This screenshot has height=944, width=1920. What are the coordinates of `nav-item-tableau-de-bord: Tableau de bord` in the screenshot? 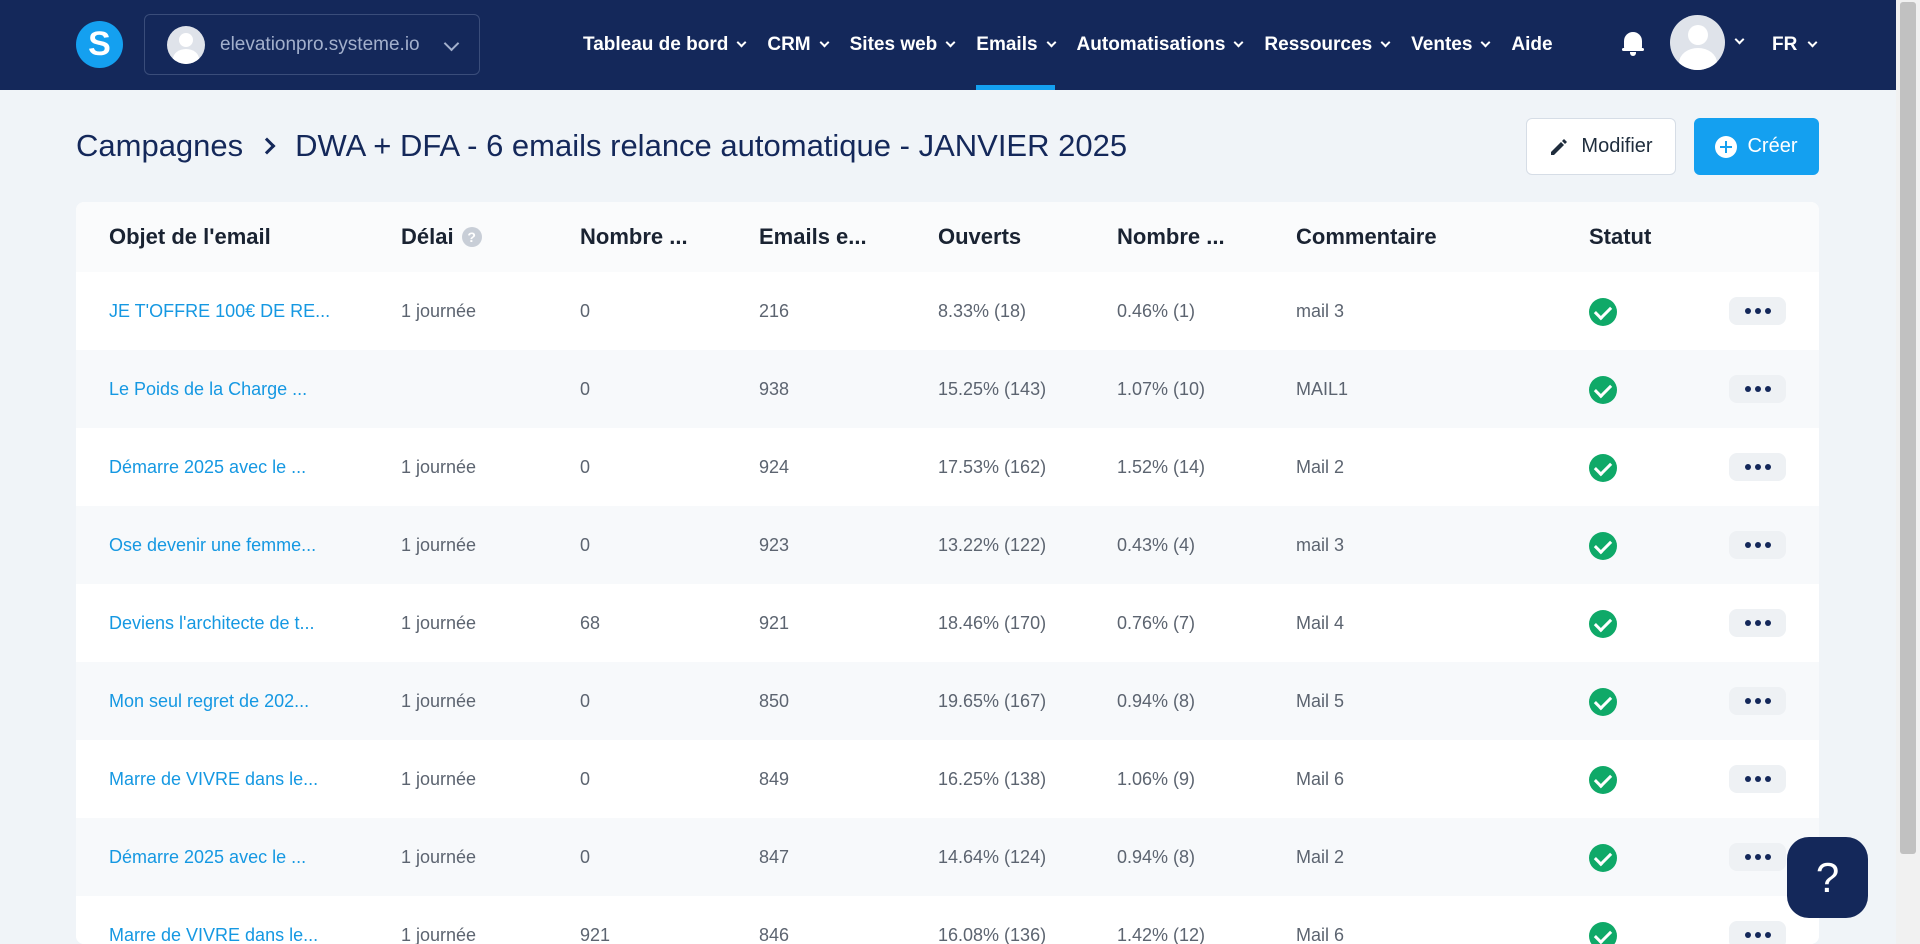 It's located at (665, 45).